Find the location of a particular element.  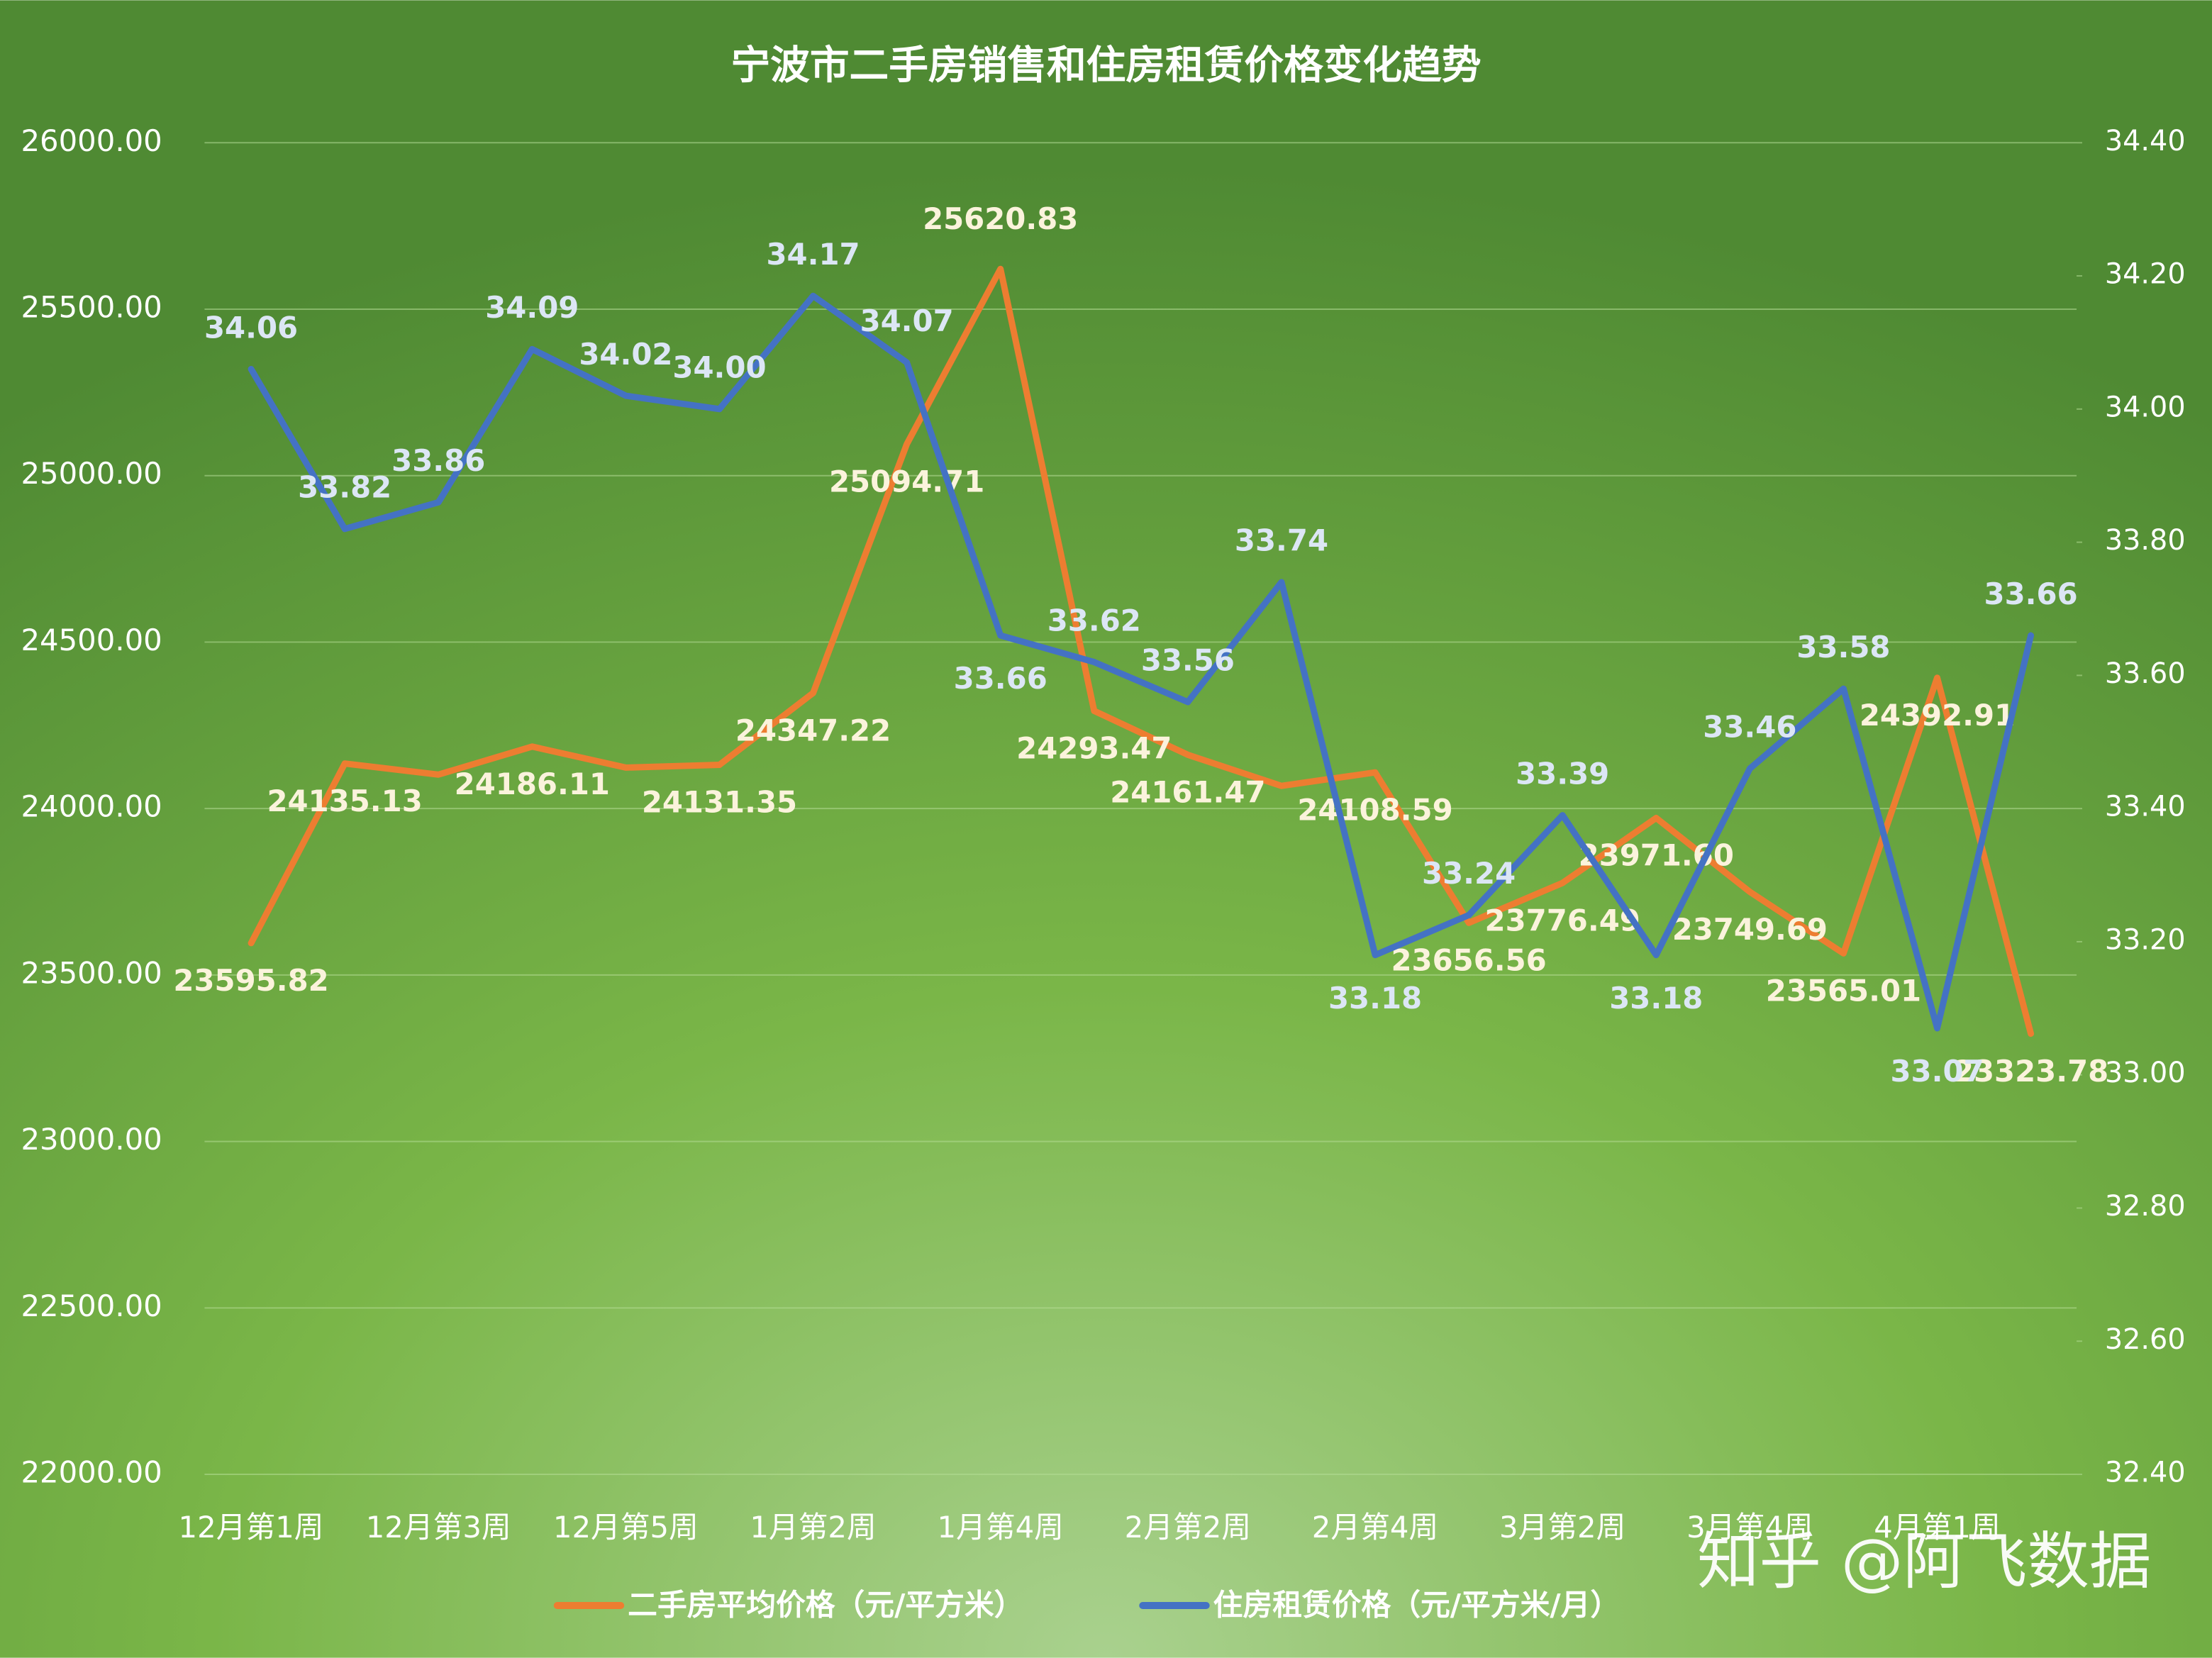

y-tick-label: 25500.00 is located at coordinates (91, 306).